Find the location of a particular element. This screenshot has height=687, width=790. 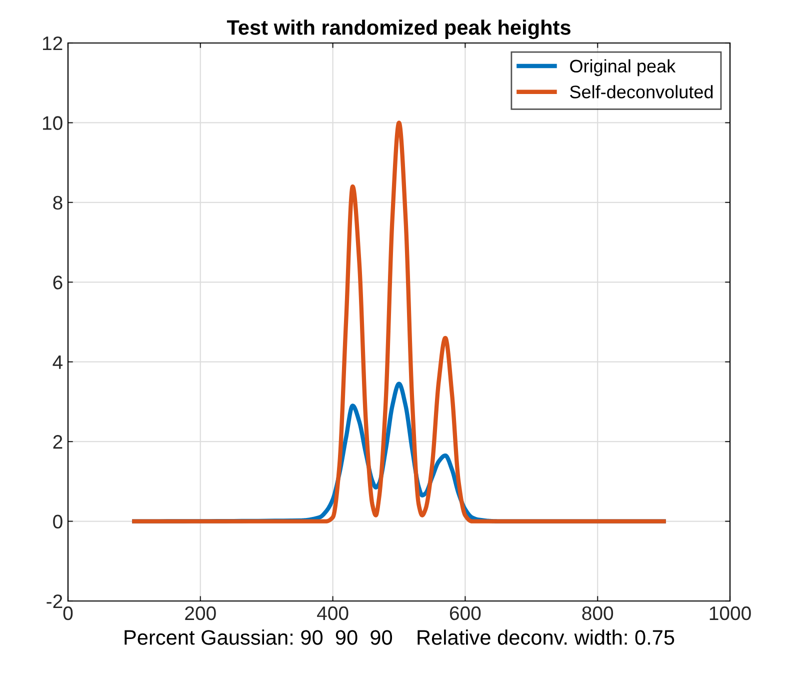

x-axis-title: Percent Gaussian: 90 90 90 Relative deconv. width: 0.75 is located at coordinates (399, 637).